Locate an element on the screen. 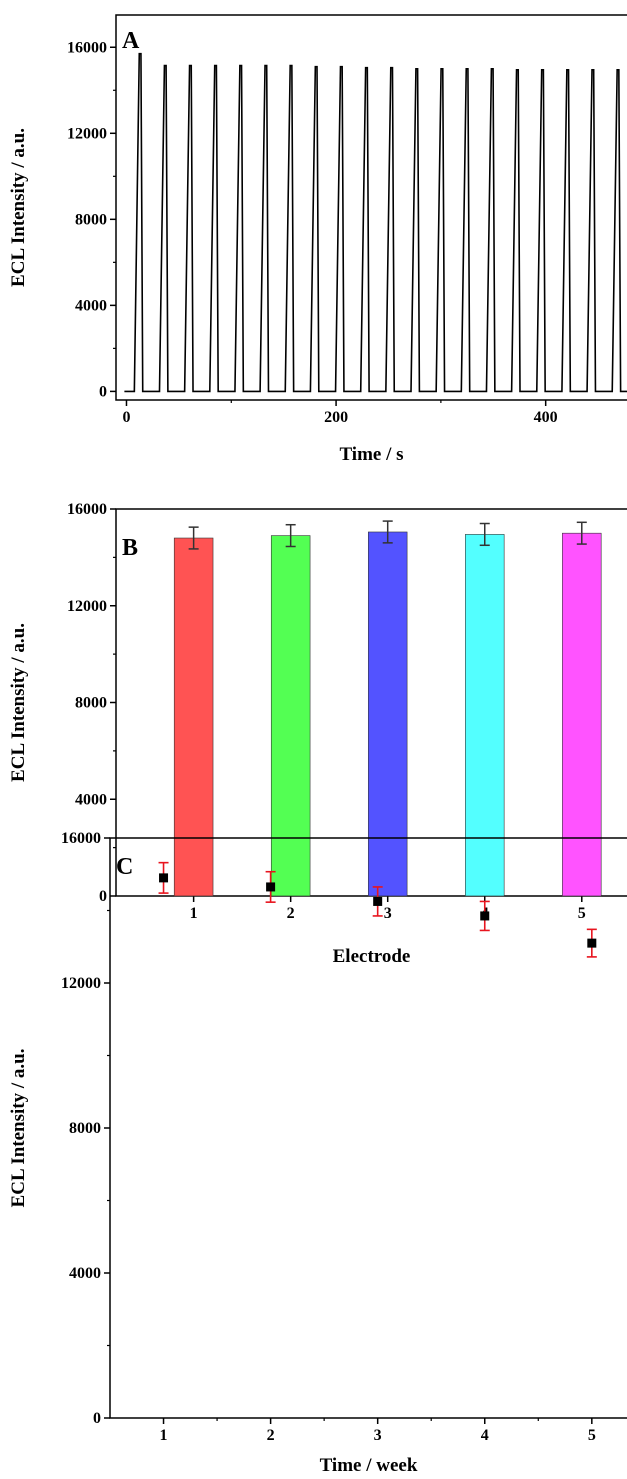  x-tick-label: 400 is located at coordinates (546, 417).